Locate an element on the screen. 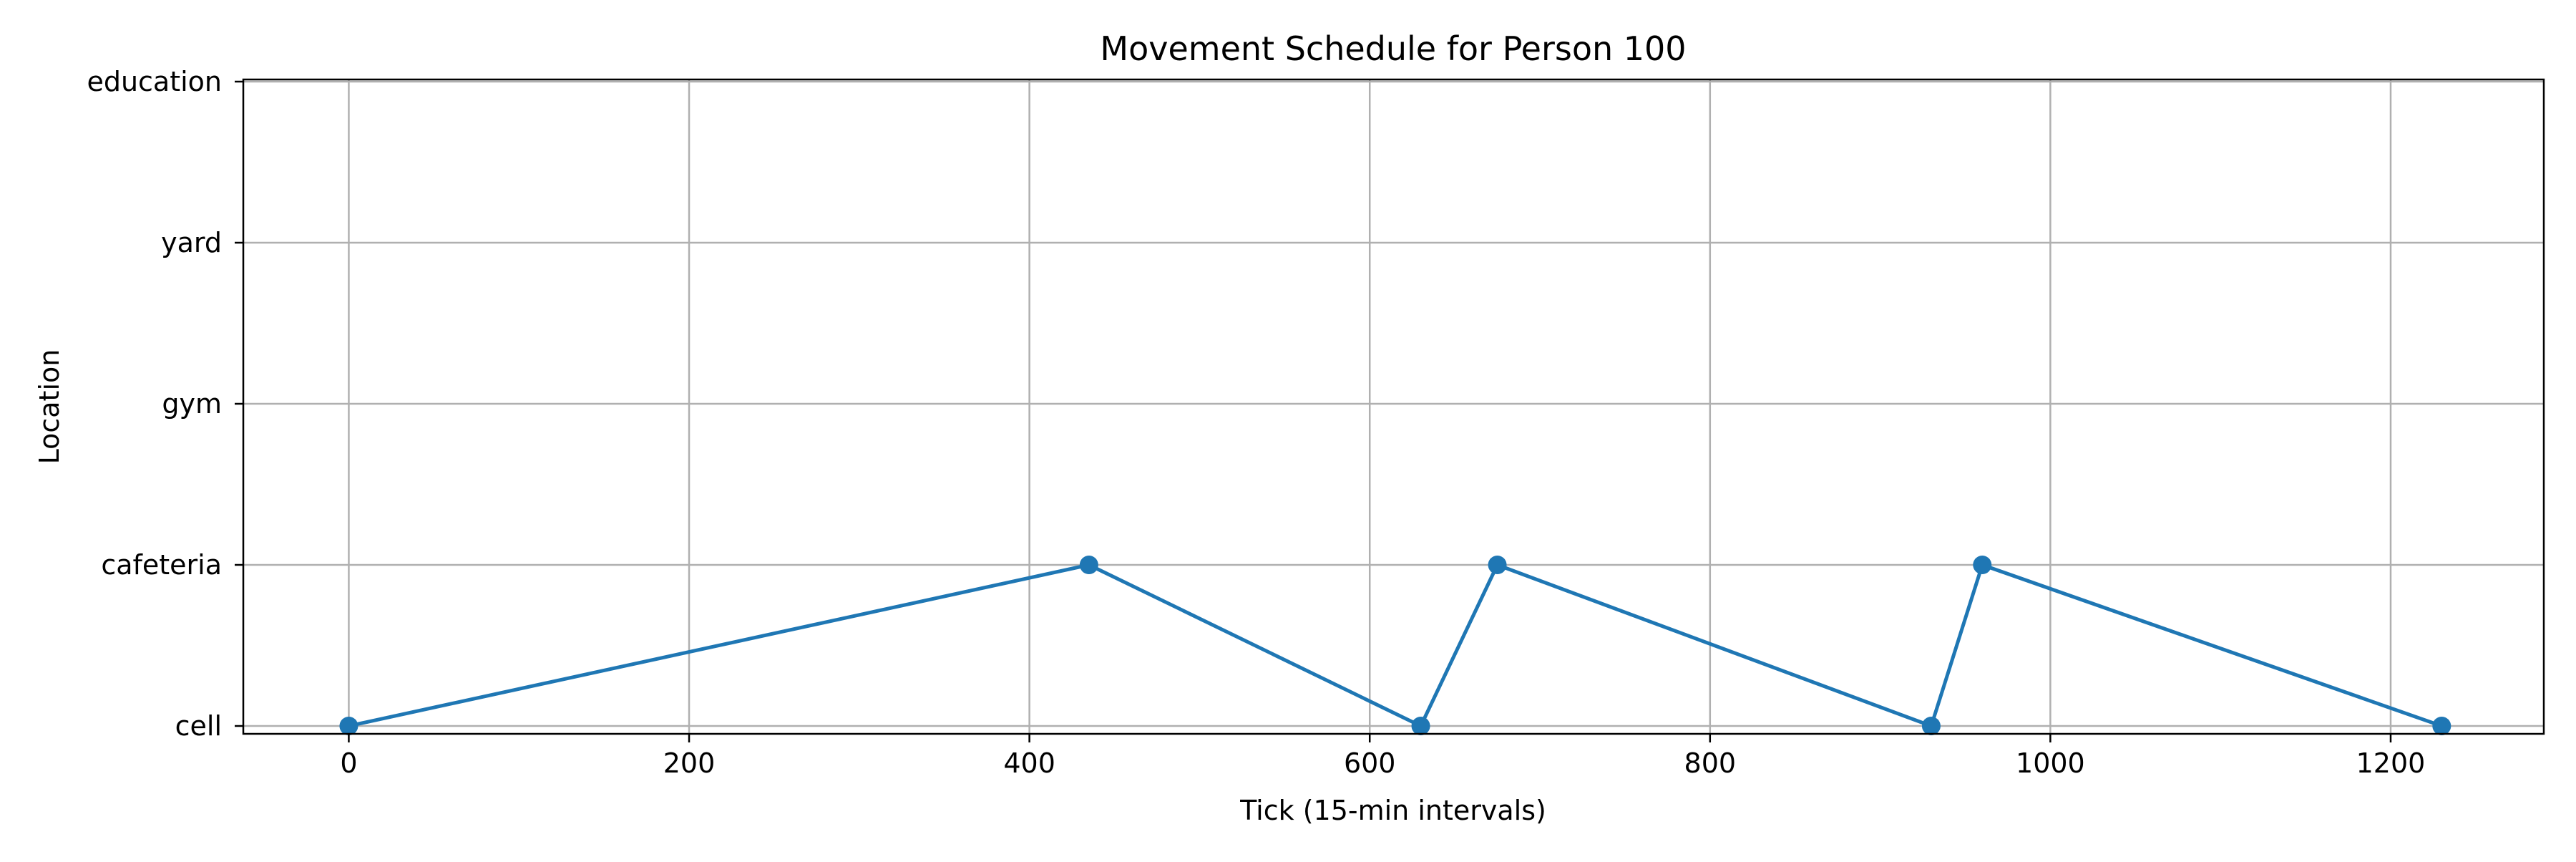 The image size is (2576, 862). x-tick-label: 800 is located at coordinates (1710, 763).